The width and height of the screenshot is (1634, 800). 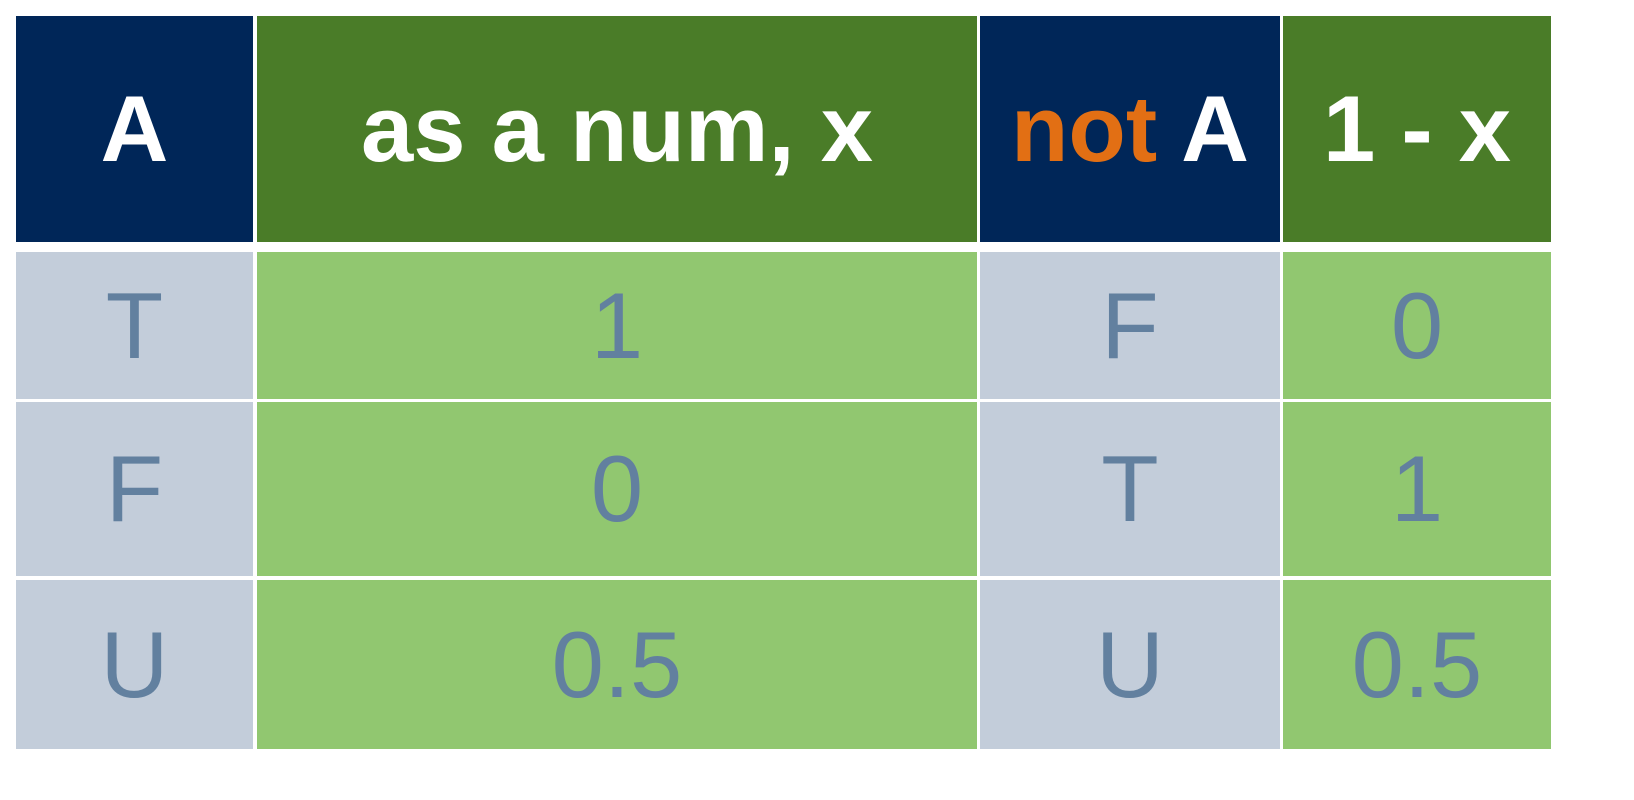 I want to click on header-a: A, so click(x=134, y=129).